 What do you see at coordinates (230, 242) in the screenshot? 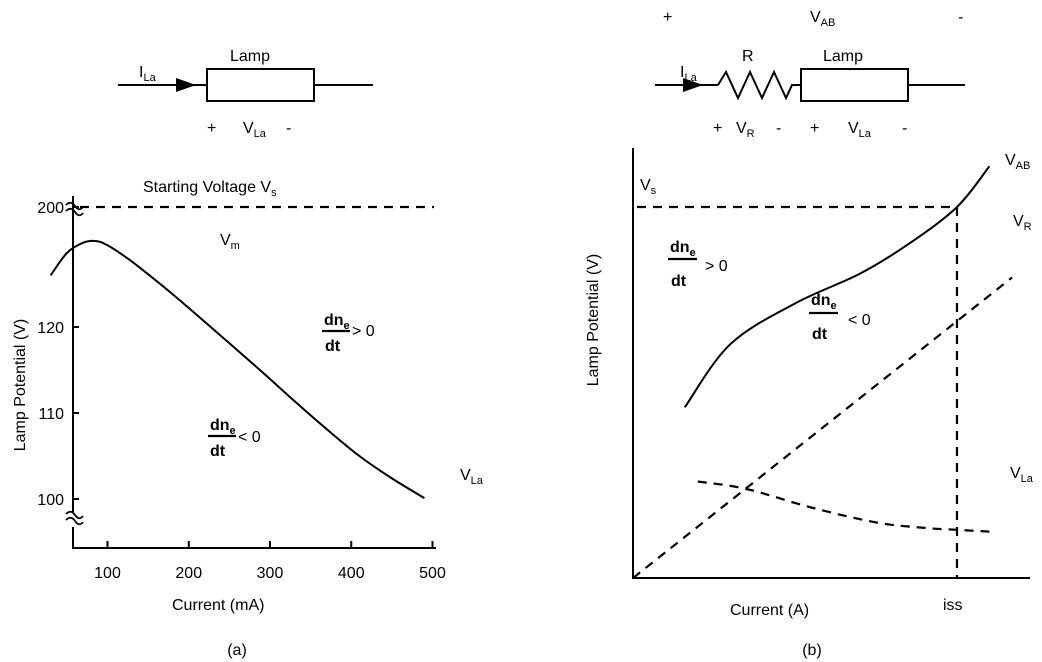
I see `vm-label-a: Vm` at bounding box center [230, 242].